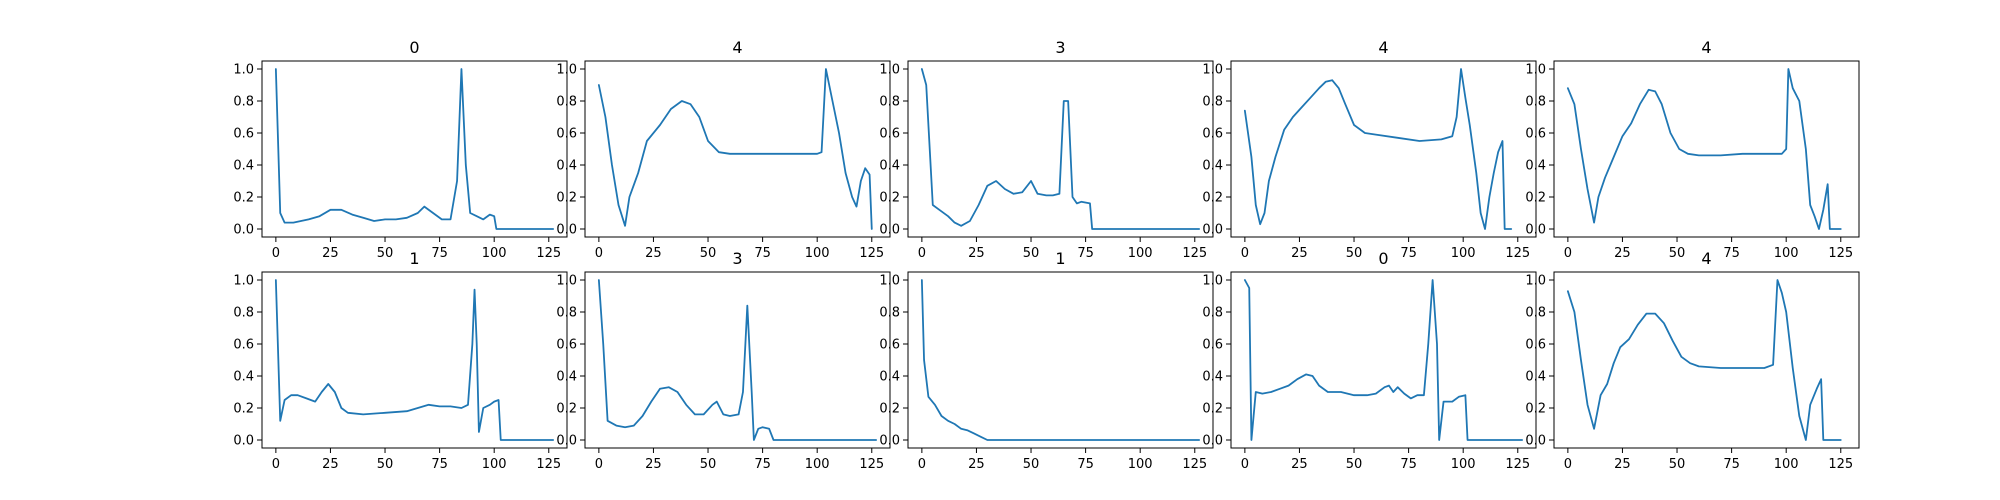  I want to click on subplot-title: 4, so click(737, 47).